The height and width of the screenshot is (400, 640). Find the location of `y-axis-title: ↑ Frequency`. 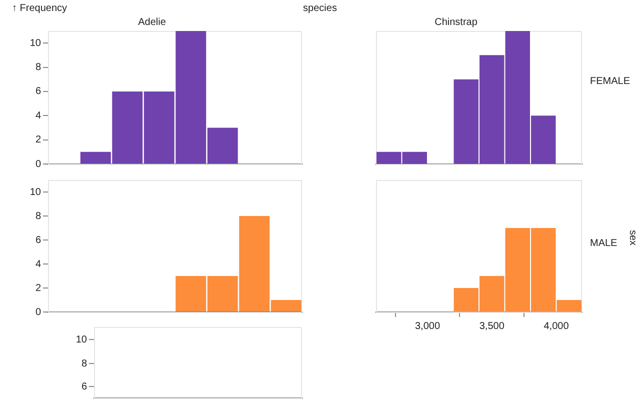

y-axis-title: ↑ Frequency is located at coordinates (40, 8).